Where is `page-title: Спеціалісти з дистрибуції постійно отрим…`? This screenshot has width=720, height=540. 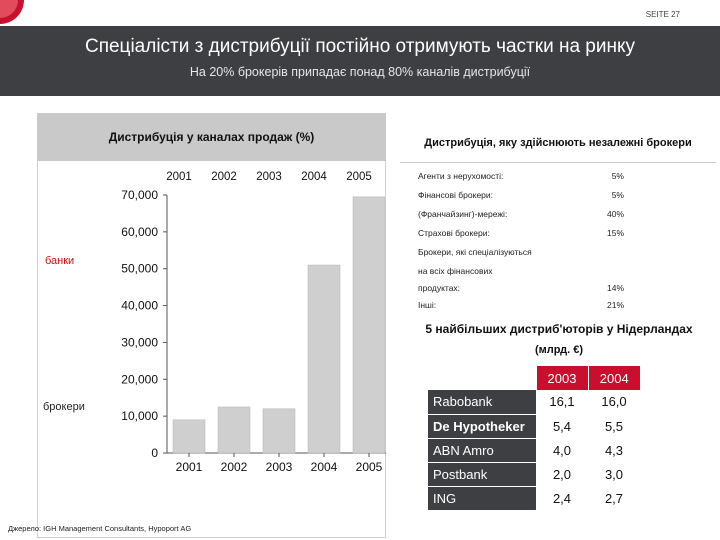 page-title: Спеціалісти з дистрибуції постійно отрим… is located at coordinates (359, 46).